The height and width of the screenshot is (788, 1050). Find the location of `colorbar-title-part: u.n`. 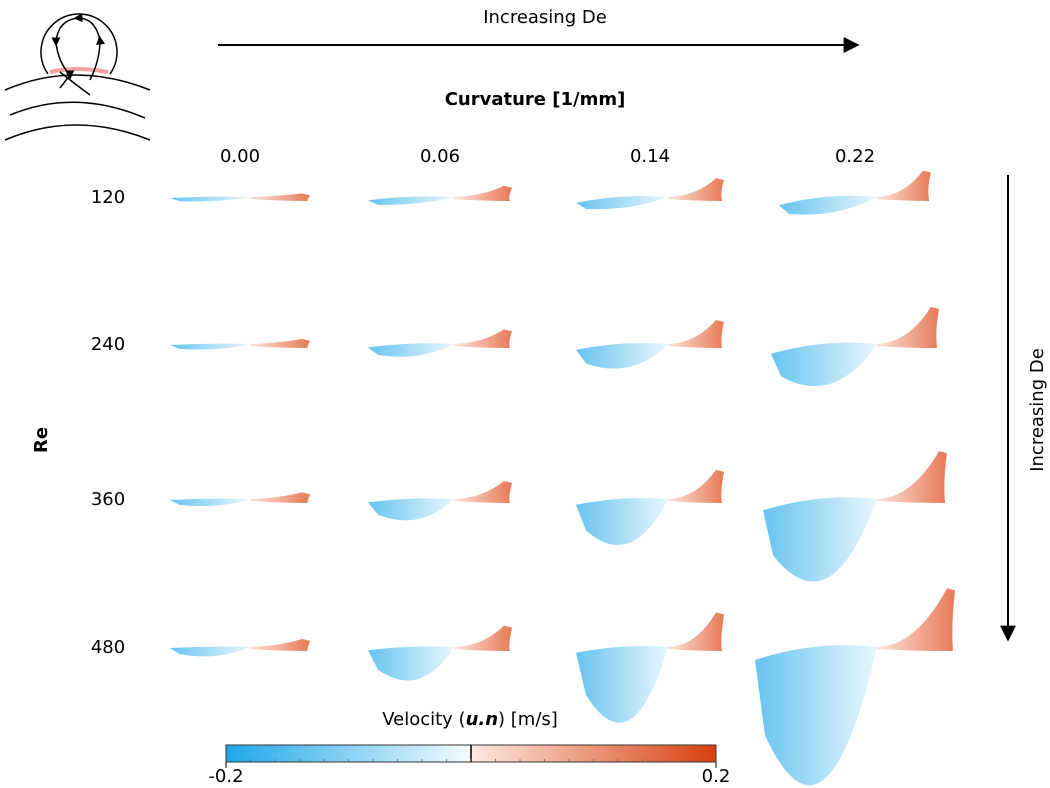

colorbar-title-part: u.n is located at coordinates (482, 719).